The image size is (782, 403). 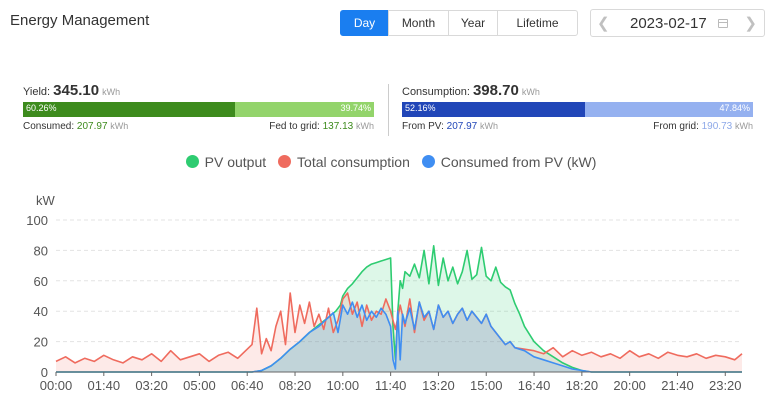 I want to click on from-pv-value: 207.97, so click(x=462, y=126).